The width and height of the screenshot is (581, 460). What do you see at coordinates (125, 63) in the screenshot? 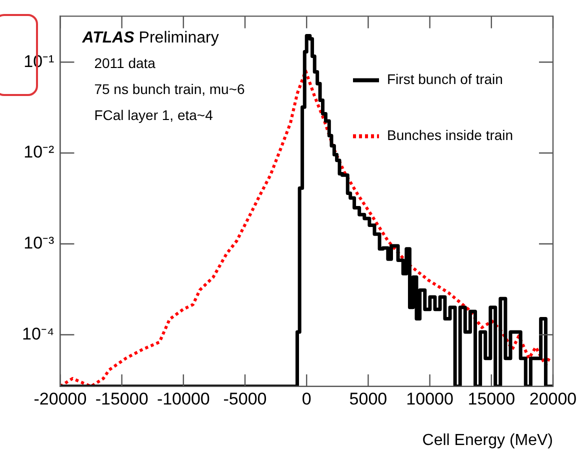
I see `annotation: 2011 data` at bounding box center [125, 63].